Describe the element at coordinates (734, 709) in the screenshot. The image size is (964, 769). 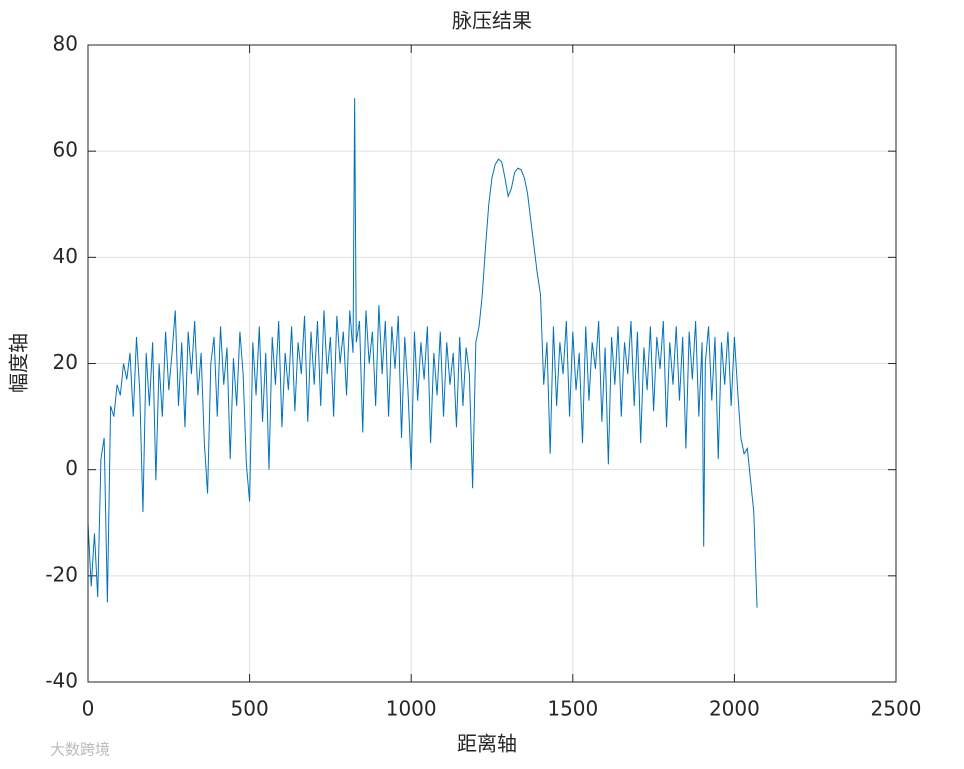
I see `x-tick-label: 2000` at that location.